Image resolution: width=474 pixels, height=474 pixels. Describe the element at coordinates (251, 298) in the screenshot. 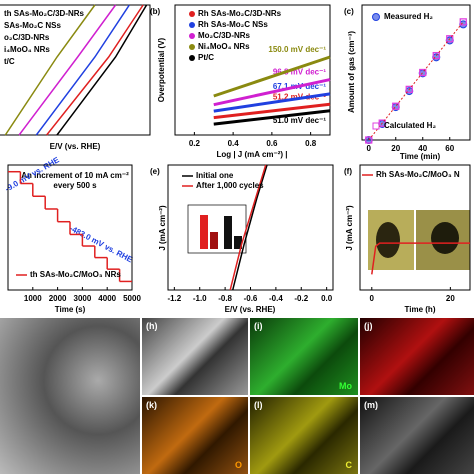

I see `x-tick-label: -0.6` at that location.